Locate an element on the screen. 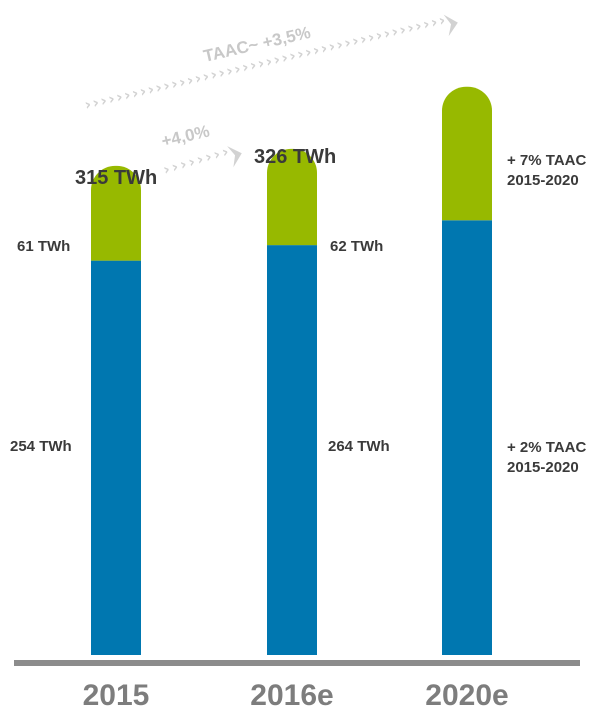 The width and height of the screenshot is (594, 710). segment-label-2020e-top: + 7% TAAC 2015-2020 is located at coordinates (546, 170).